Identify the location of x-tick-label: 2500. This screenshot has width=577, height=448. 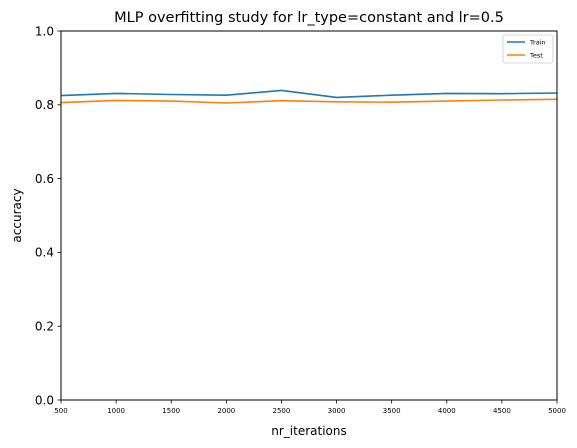
(282, 411).